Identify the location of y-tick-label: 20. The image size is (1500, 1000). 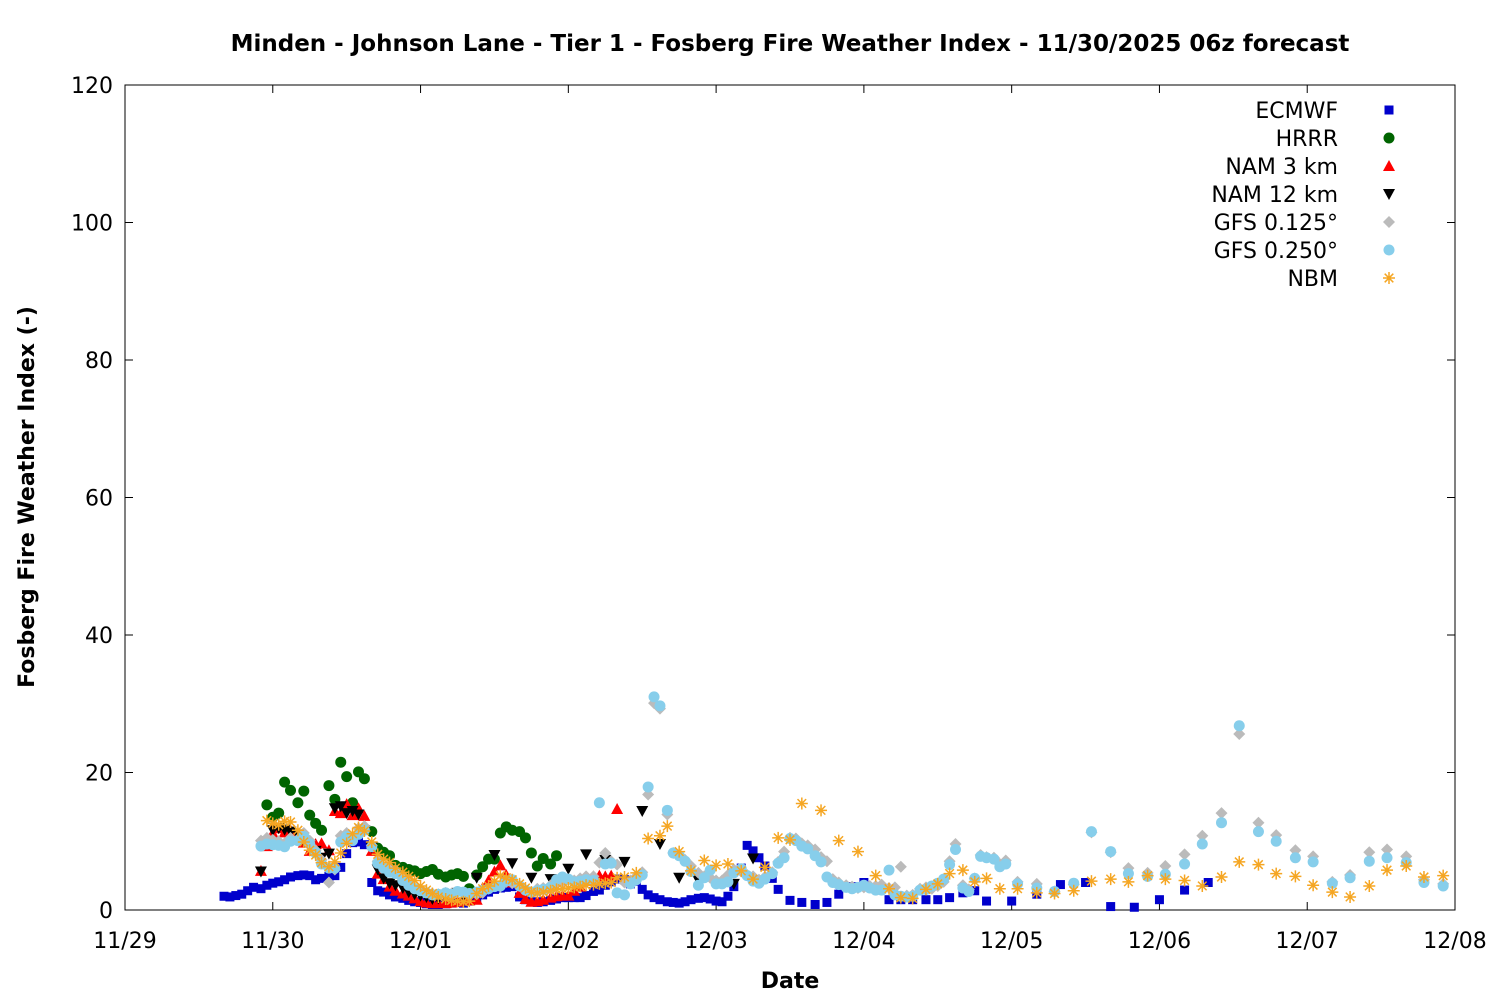
(99, 774).